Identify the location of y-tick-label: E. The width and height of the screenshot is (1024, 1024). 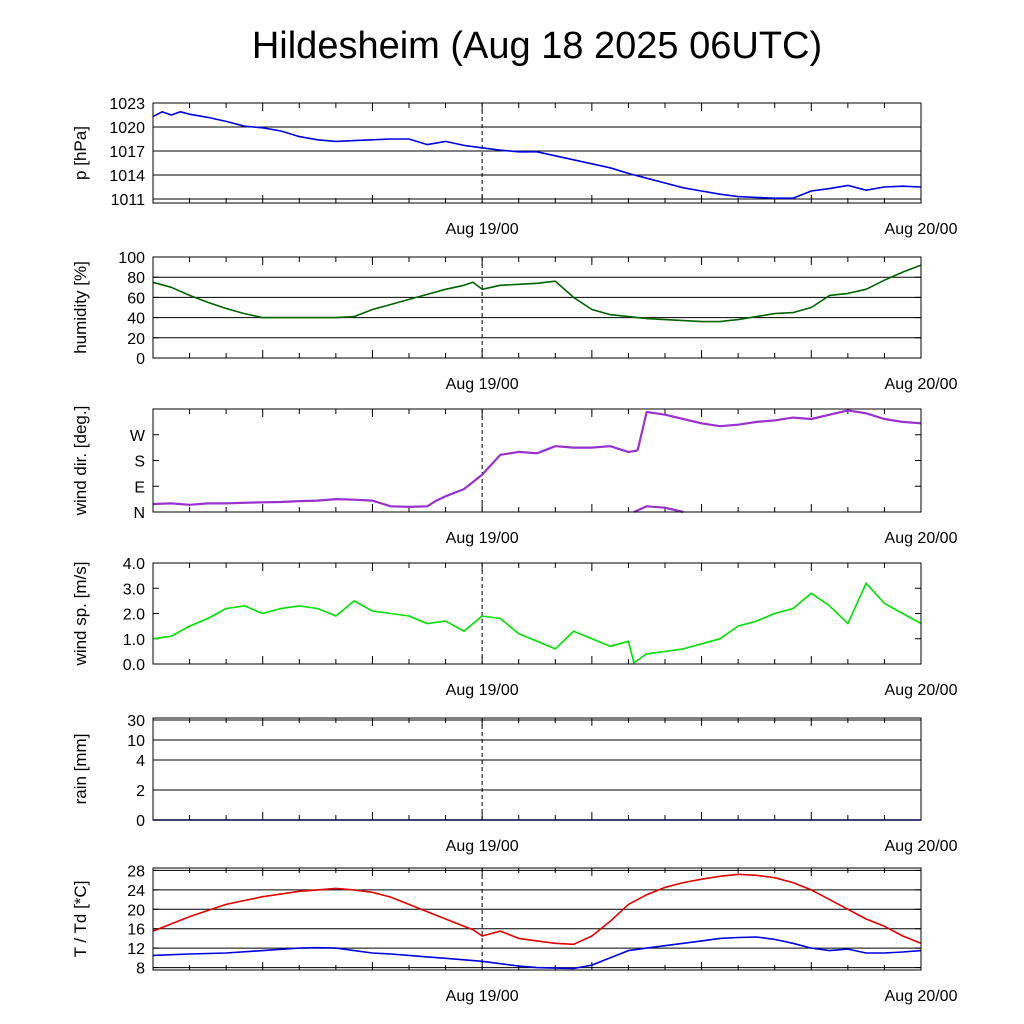
(139, 487).